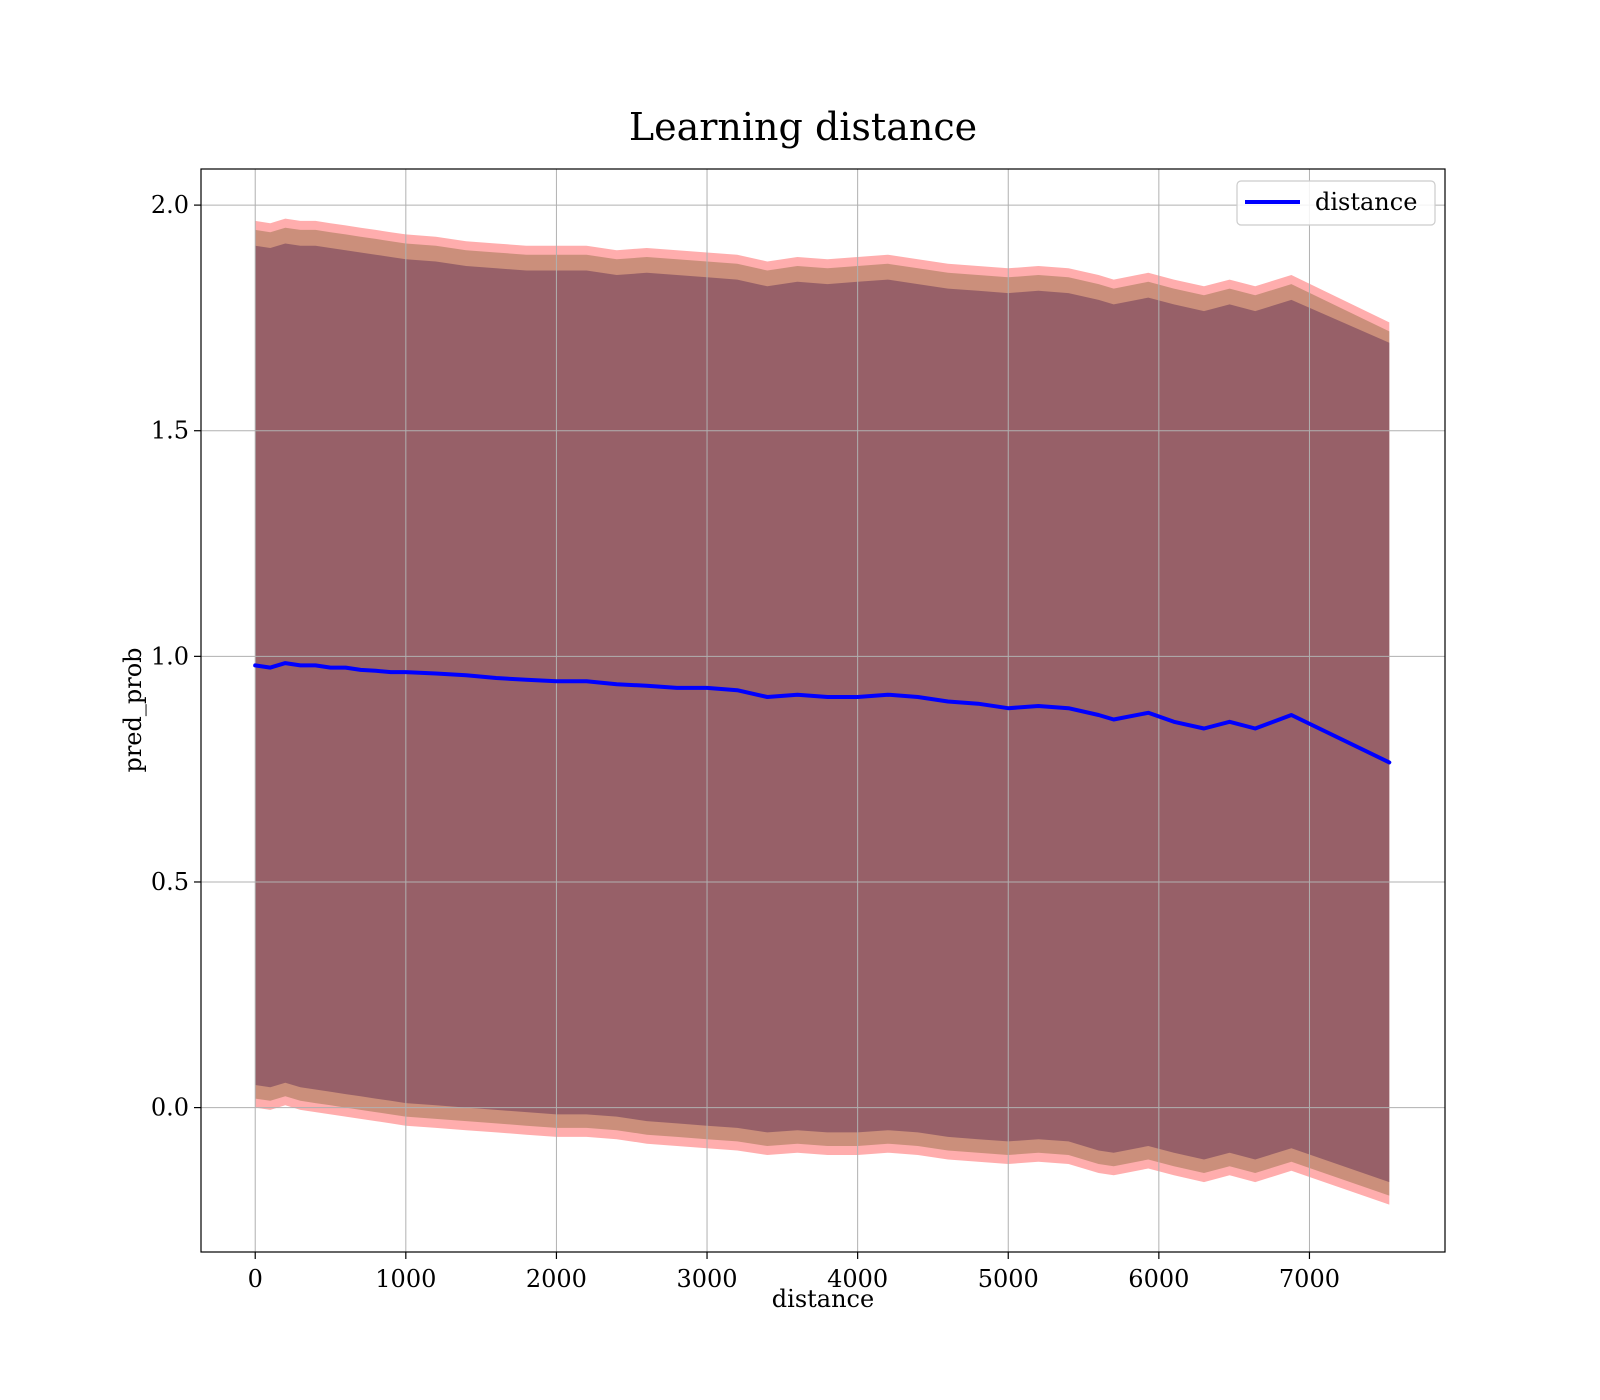 The height and width of the screenshot is (1400, 1600). Describe the element at coordinates (170, 431) in the screenshot. I see `y-tick-label-3: 1.5` at that location.